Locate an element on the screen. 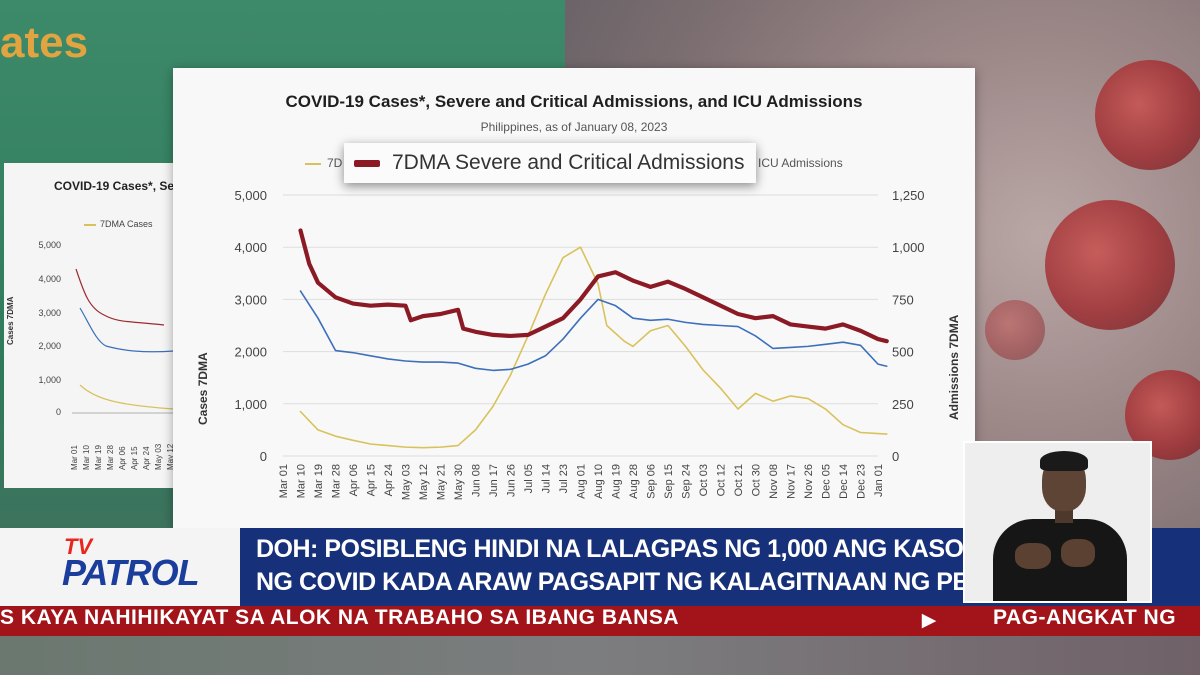  mini-chart-legend: 7DMA Cases is located at coordinates (118, 224).